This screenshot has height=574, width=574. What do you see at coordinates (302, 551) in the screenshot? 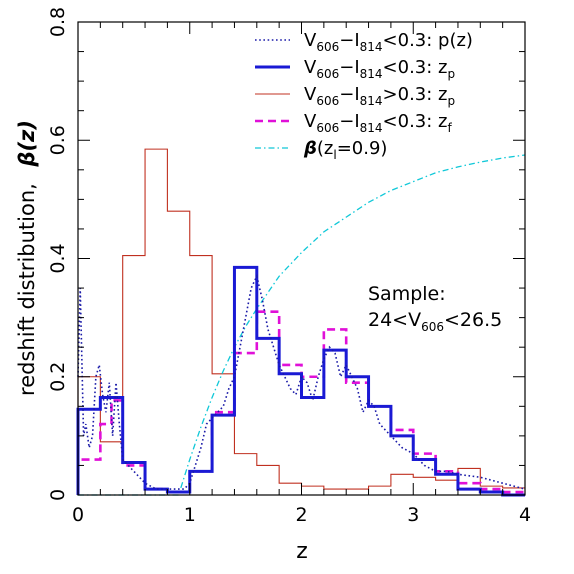
I see `x-axis-label: z` at bounding box center [302, 551].